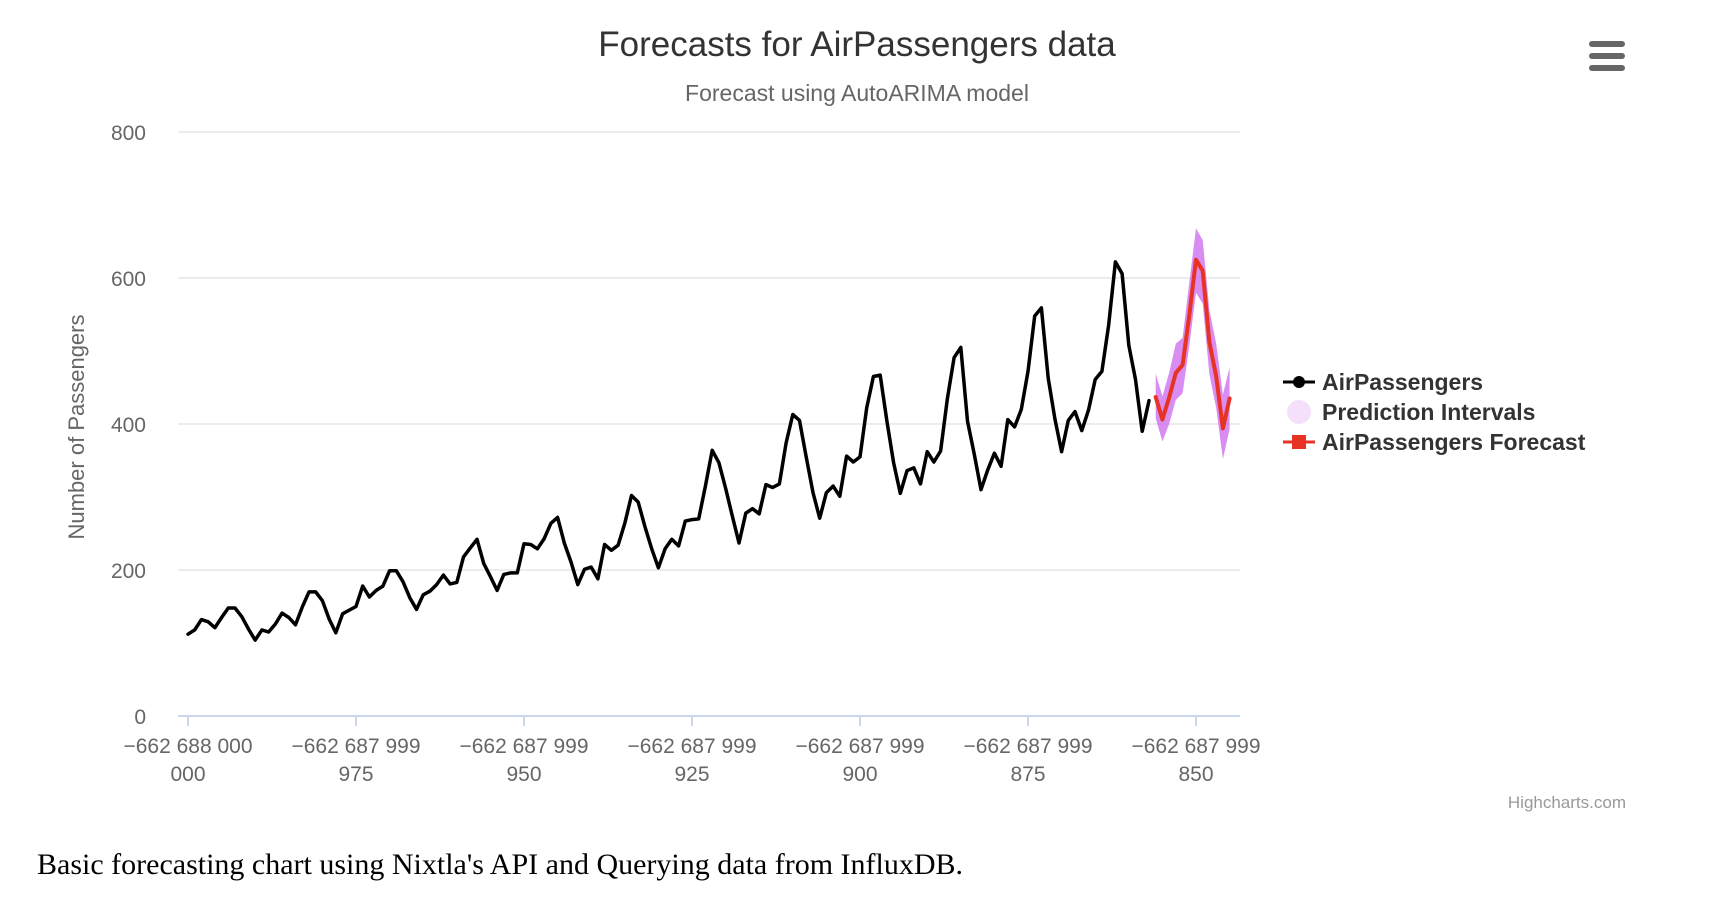  What do you see at coordinates (187, 774) in the screenshot?
I see `x-tick-label: 000` at bounding box center [187, 774].